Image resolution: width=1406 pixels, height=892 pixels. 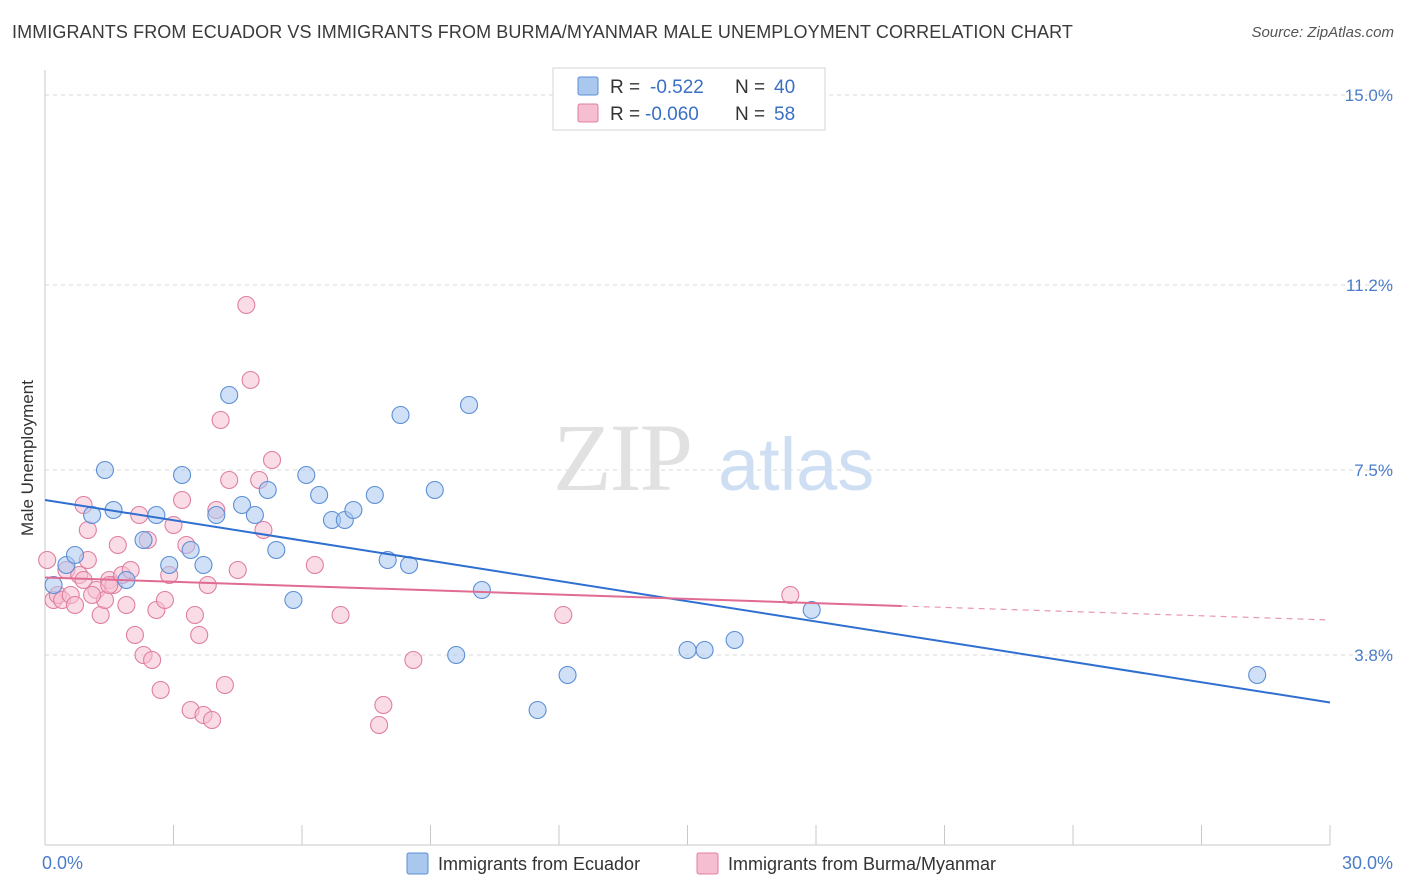 What do you see at coordinates (672, 114) in the screenshot?
I see `legend-r-value-burma: -0.060` at bounding box center [672, 114].